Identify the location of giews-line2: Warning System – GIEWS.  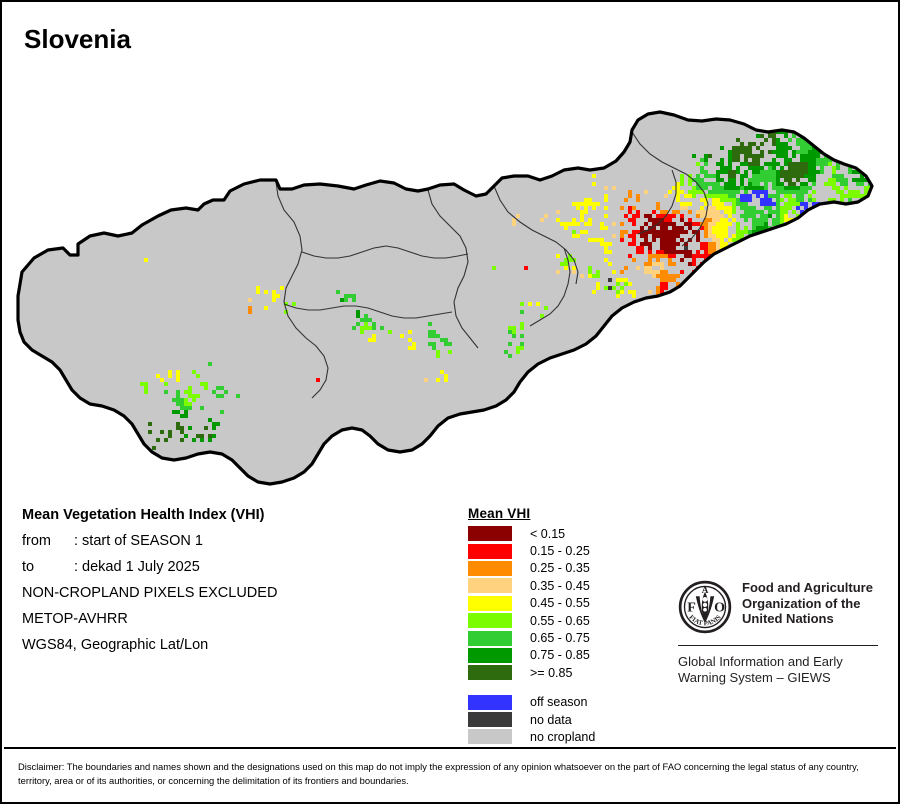
(754, 677).